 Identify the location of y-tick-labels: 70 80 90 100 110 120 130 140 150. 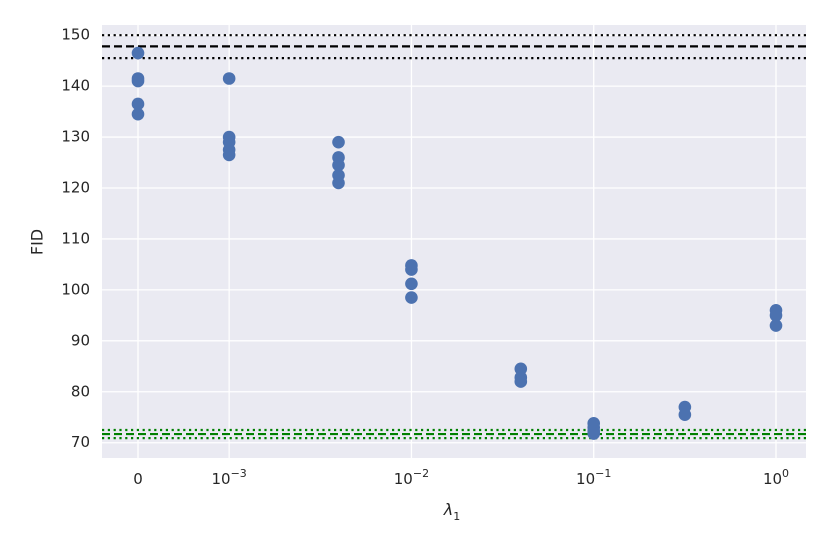
(75, 239).